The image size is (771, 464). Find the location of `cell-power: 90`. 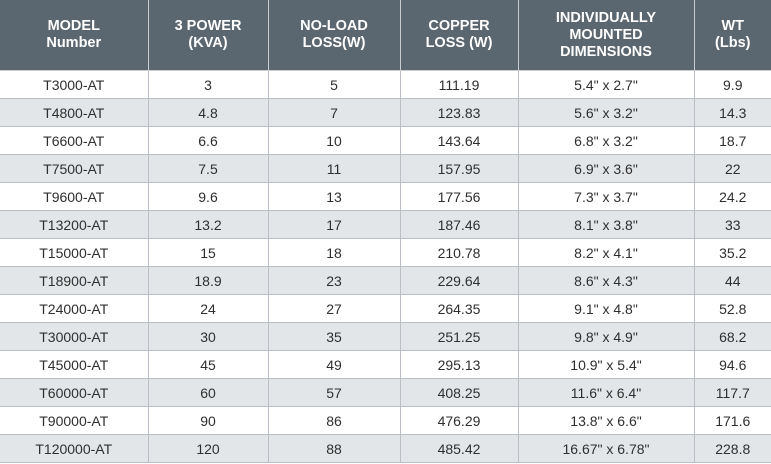

cell-power: 90 is located at coordinates (208, 420).